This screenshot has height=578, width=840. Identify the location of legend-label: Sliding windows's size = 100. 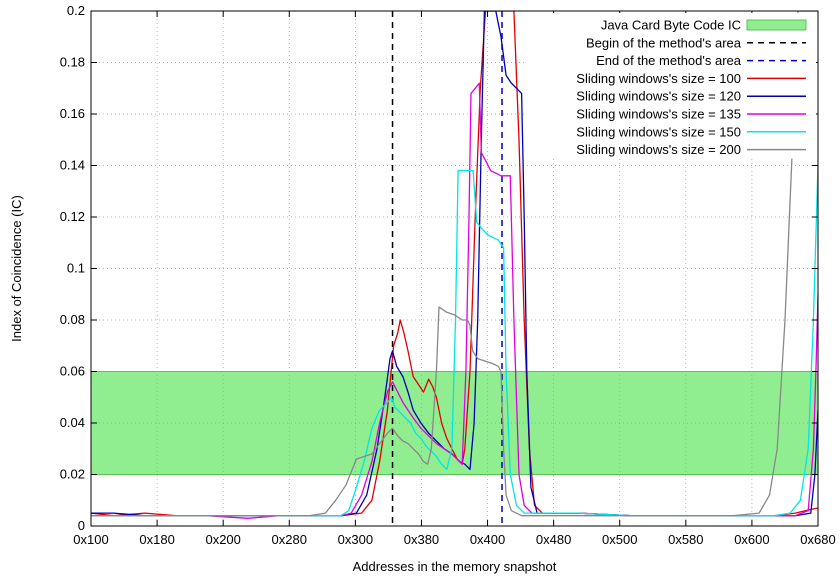
(658, 78).